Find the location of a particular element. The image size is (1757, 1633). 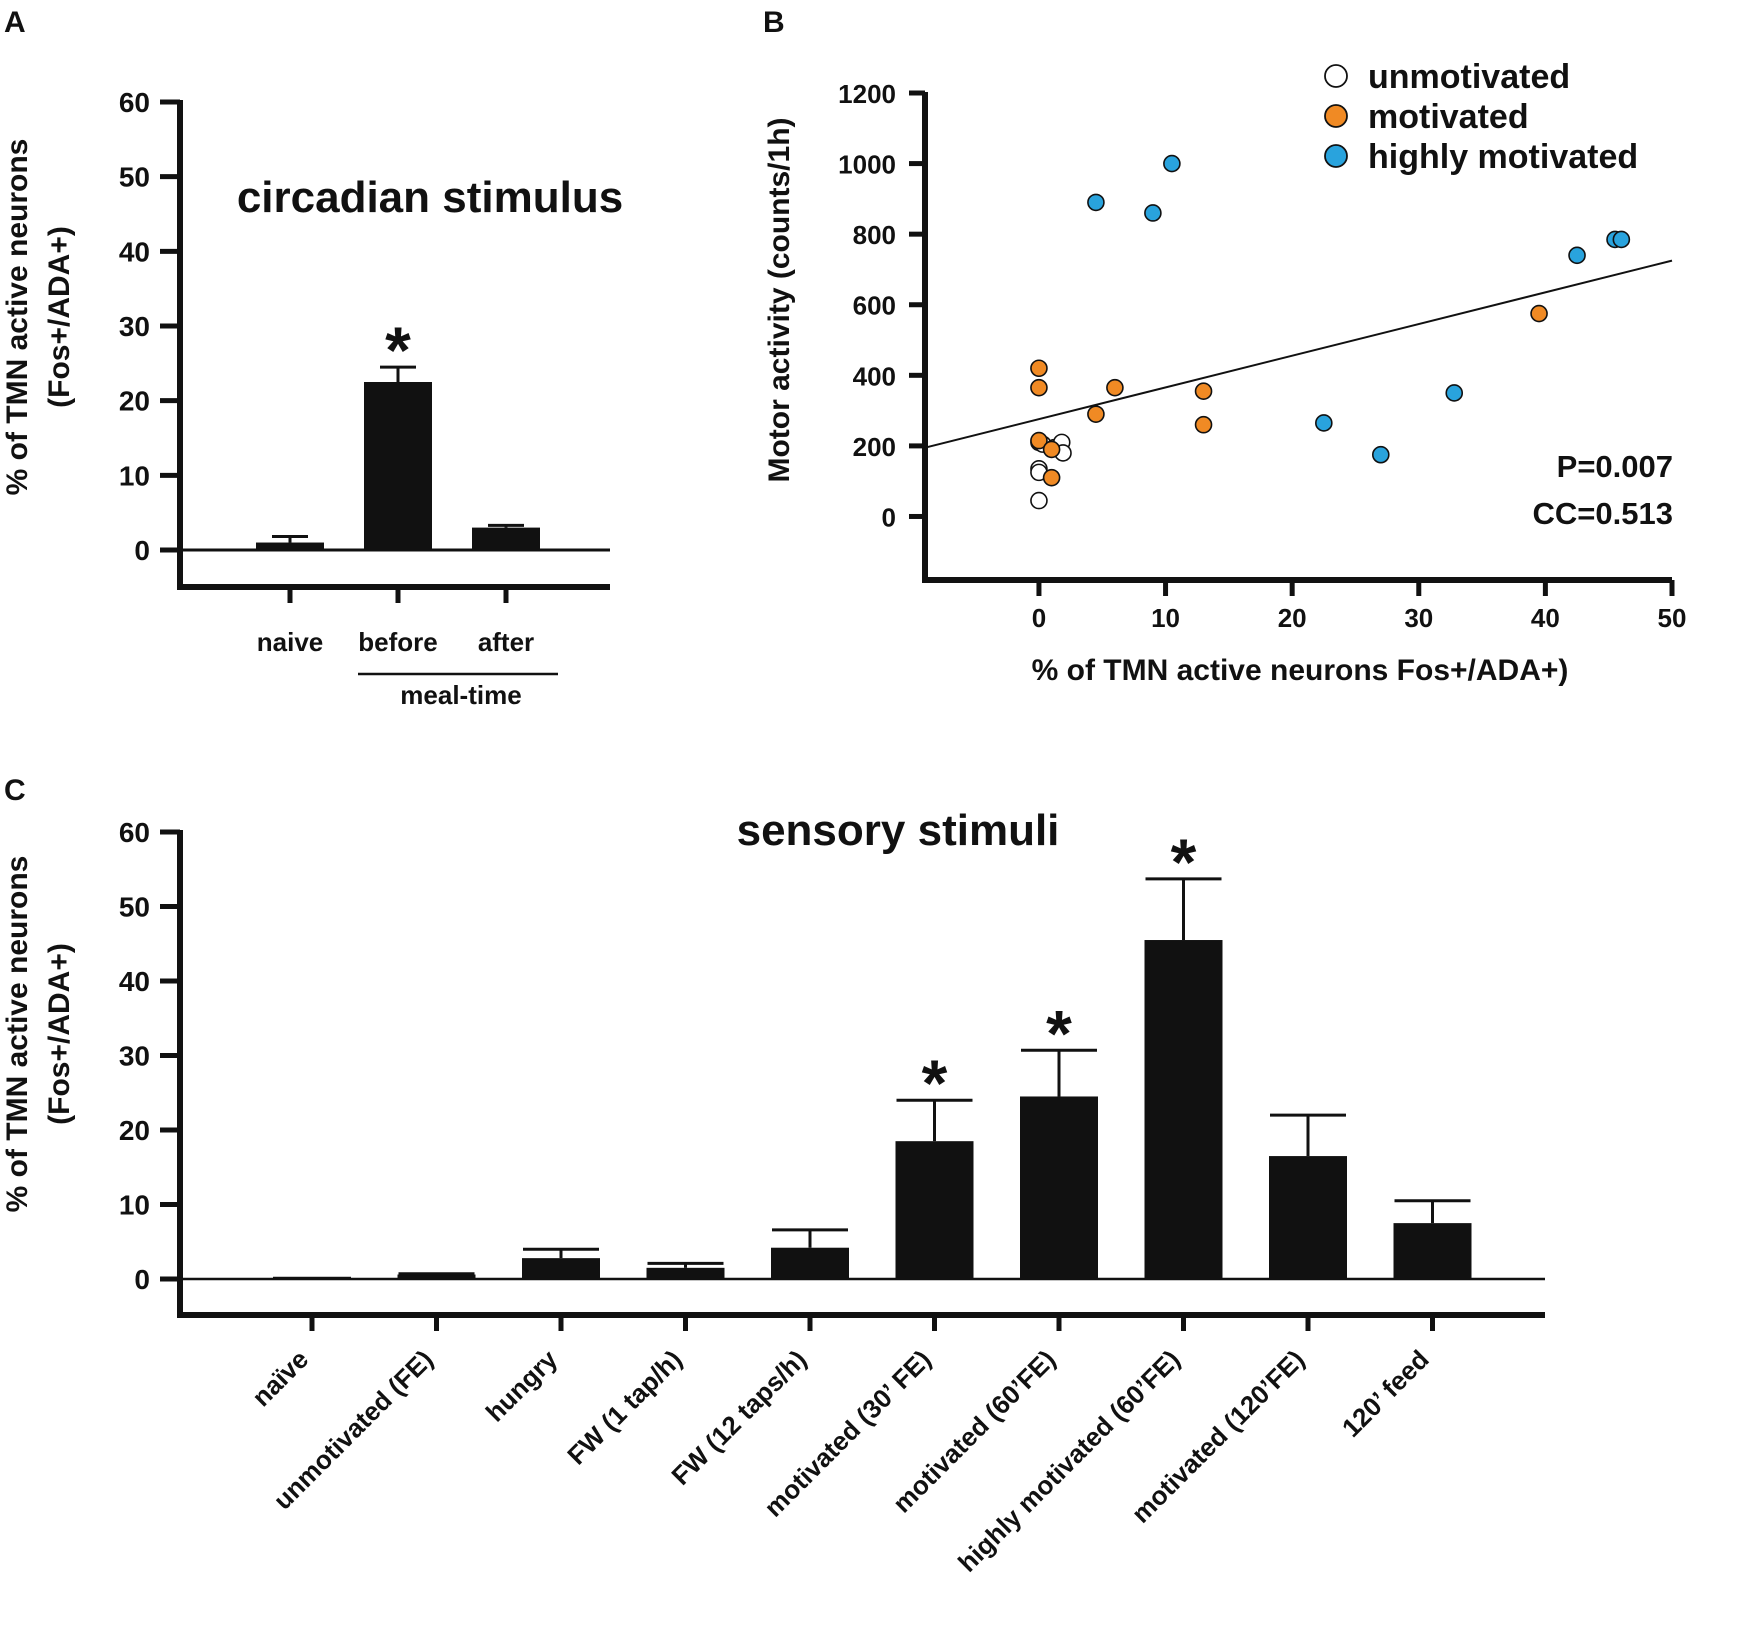

y-tick-label: 200 is located at coordinates (874, 447).